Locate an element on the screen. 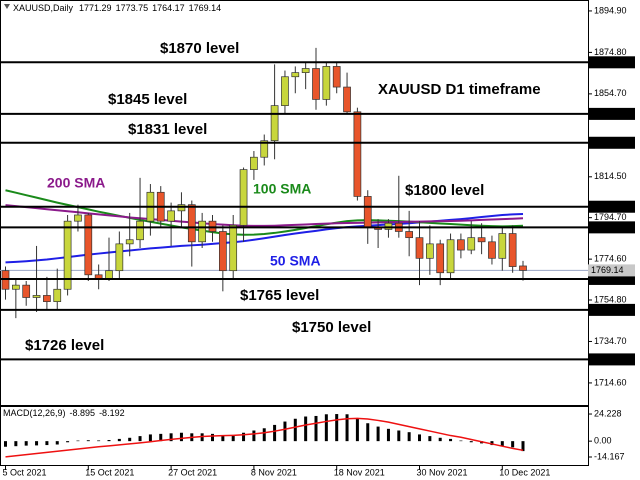 This screenshot has width=640, height=480. symbol: XAUUSD,Daily is located at coordinates (43, 8).